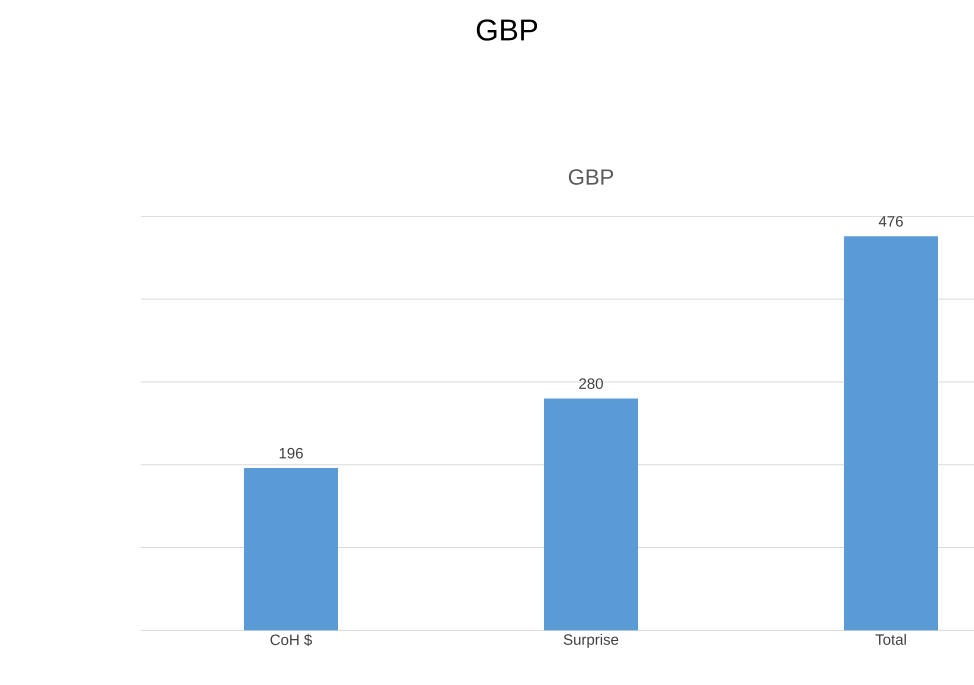 The image size is (974, 685). What do you see at coordinates (291, 453) in the screenshot?
I see `data-label: 196` at bounding box center [291, 453].